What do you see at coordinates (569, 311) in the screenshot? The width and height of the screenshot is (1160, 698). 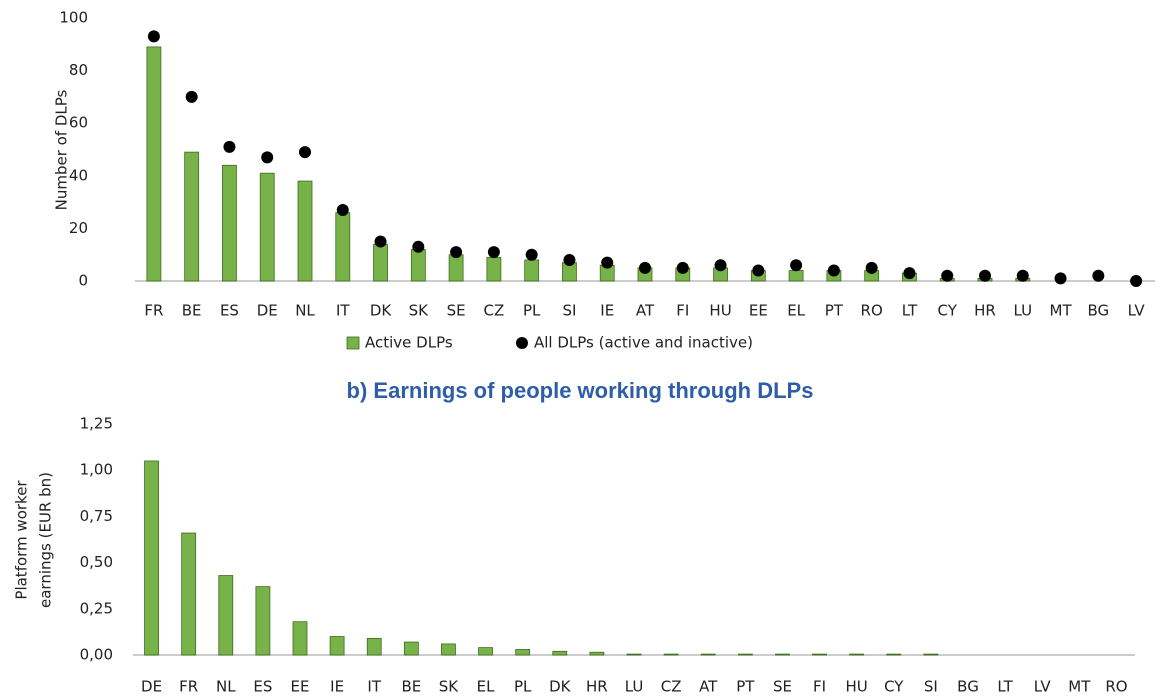 I see `x-tick-label: SI` at bounding box center [569, 311].